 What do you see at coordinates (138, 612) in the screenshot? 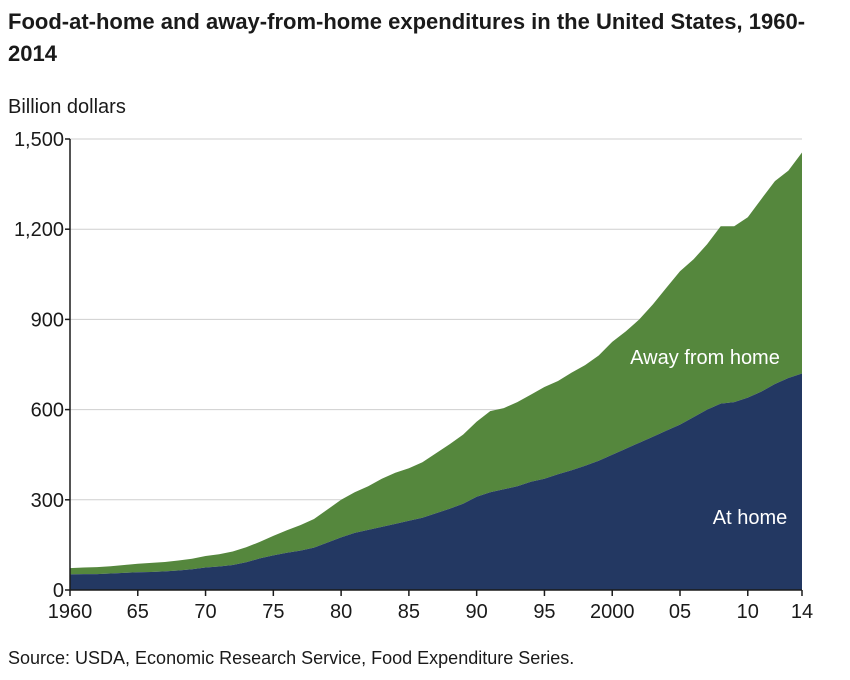
I see `x-tick-label: 65` at bounding box center [138, 612].